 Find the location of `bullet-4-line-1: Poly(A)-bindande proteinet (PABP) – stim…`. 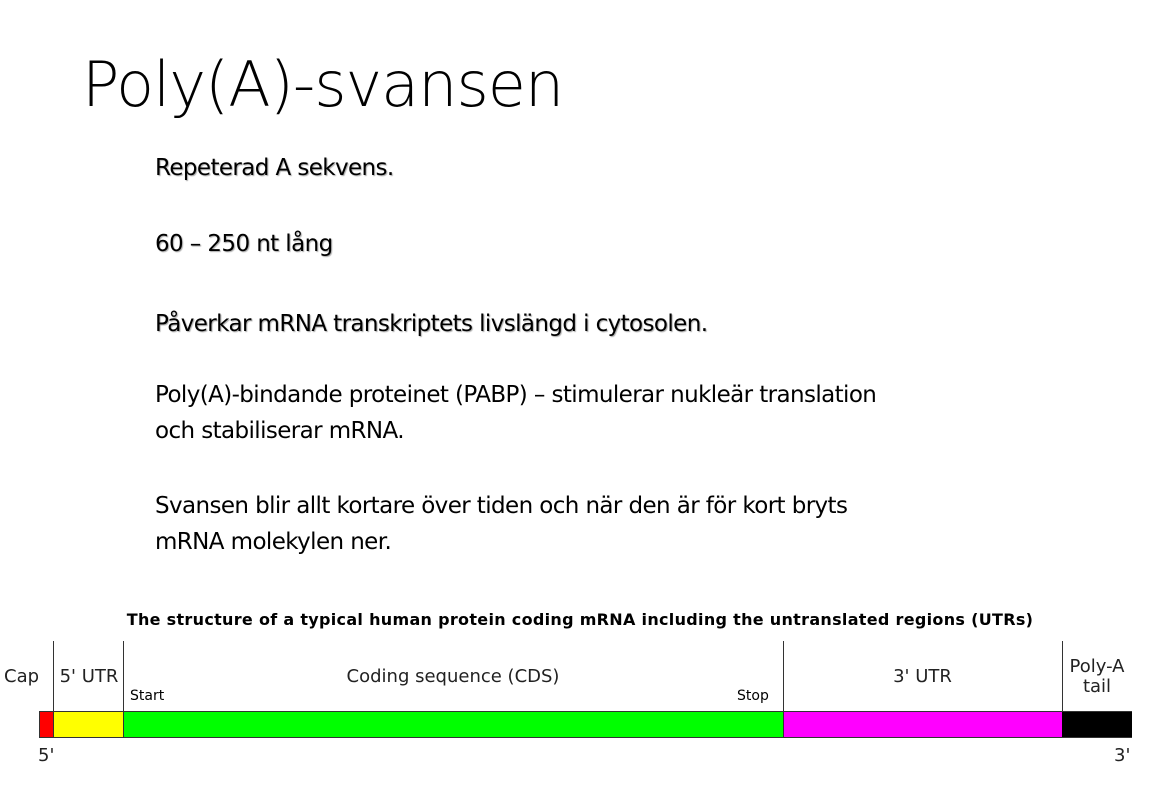

bullet-4-line-1: Poly(A)-bindande proteinet (PABP) – stim… is located at coordinates (516, 395).